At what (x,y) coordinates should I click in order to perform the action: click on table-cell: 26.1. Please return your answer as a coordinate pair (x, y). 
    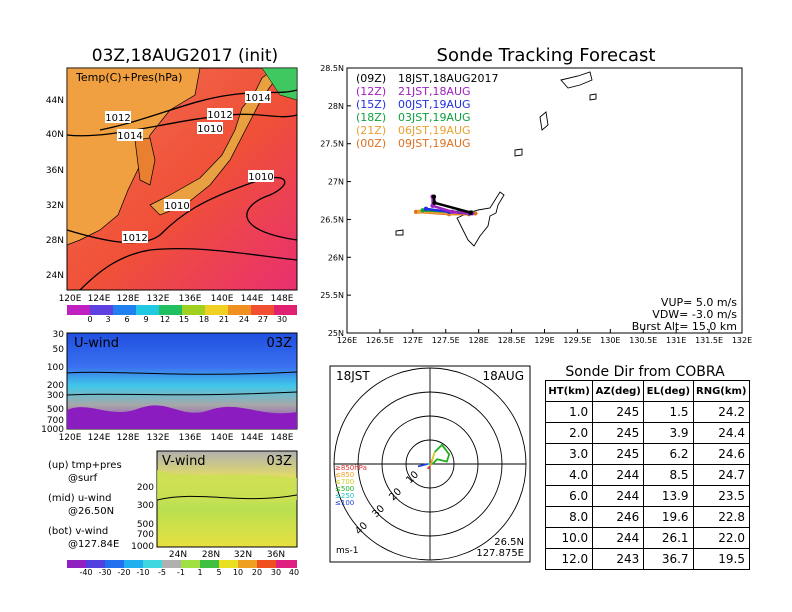
    Looking at the image, I should click on (668, 538).